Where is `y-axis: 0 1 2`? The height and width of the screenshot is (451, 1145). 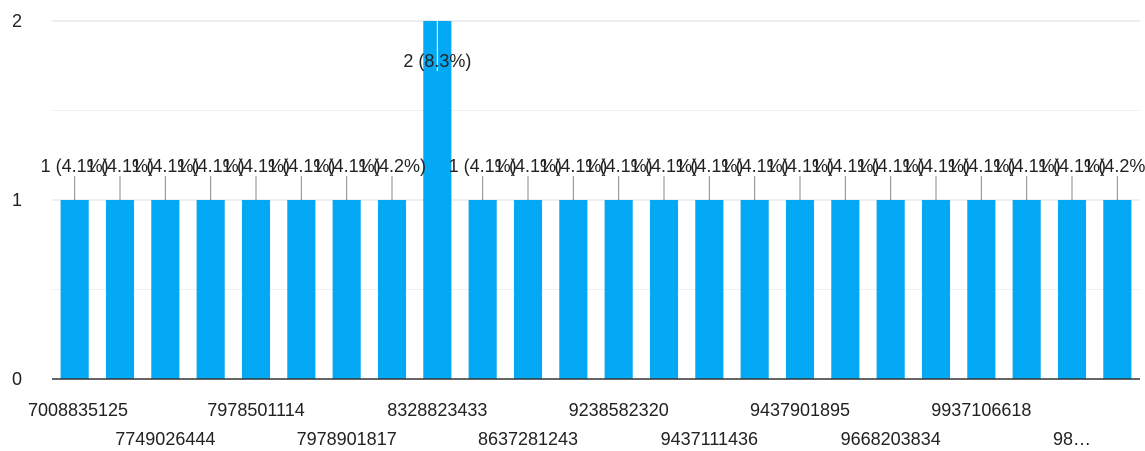
y-axis: 0 1 2 is located at coordinates (17, 200).